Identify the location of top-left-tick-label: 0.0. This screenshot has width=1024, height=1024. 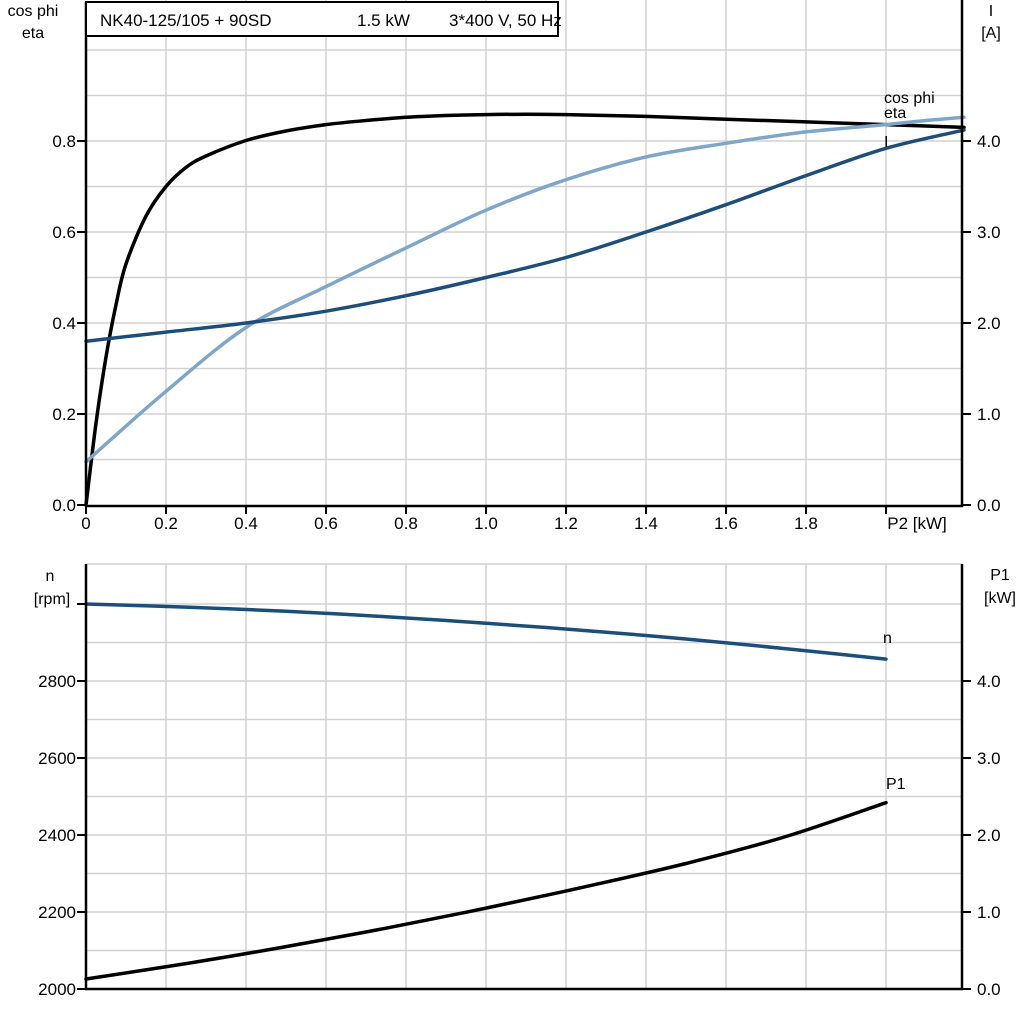
(64, 505).